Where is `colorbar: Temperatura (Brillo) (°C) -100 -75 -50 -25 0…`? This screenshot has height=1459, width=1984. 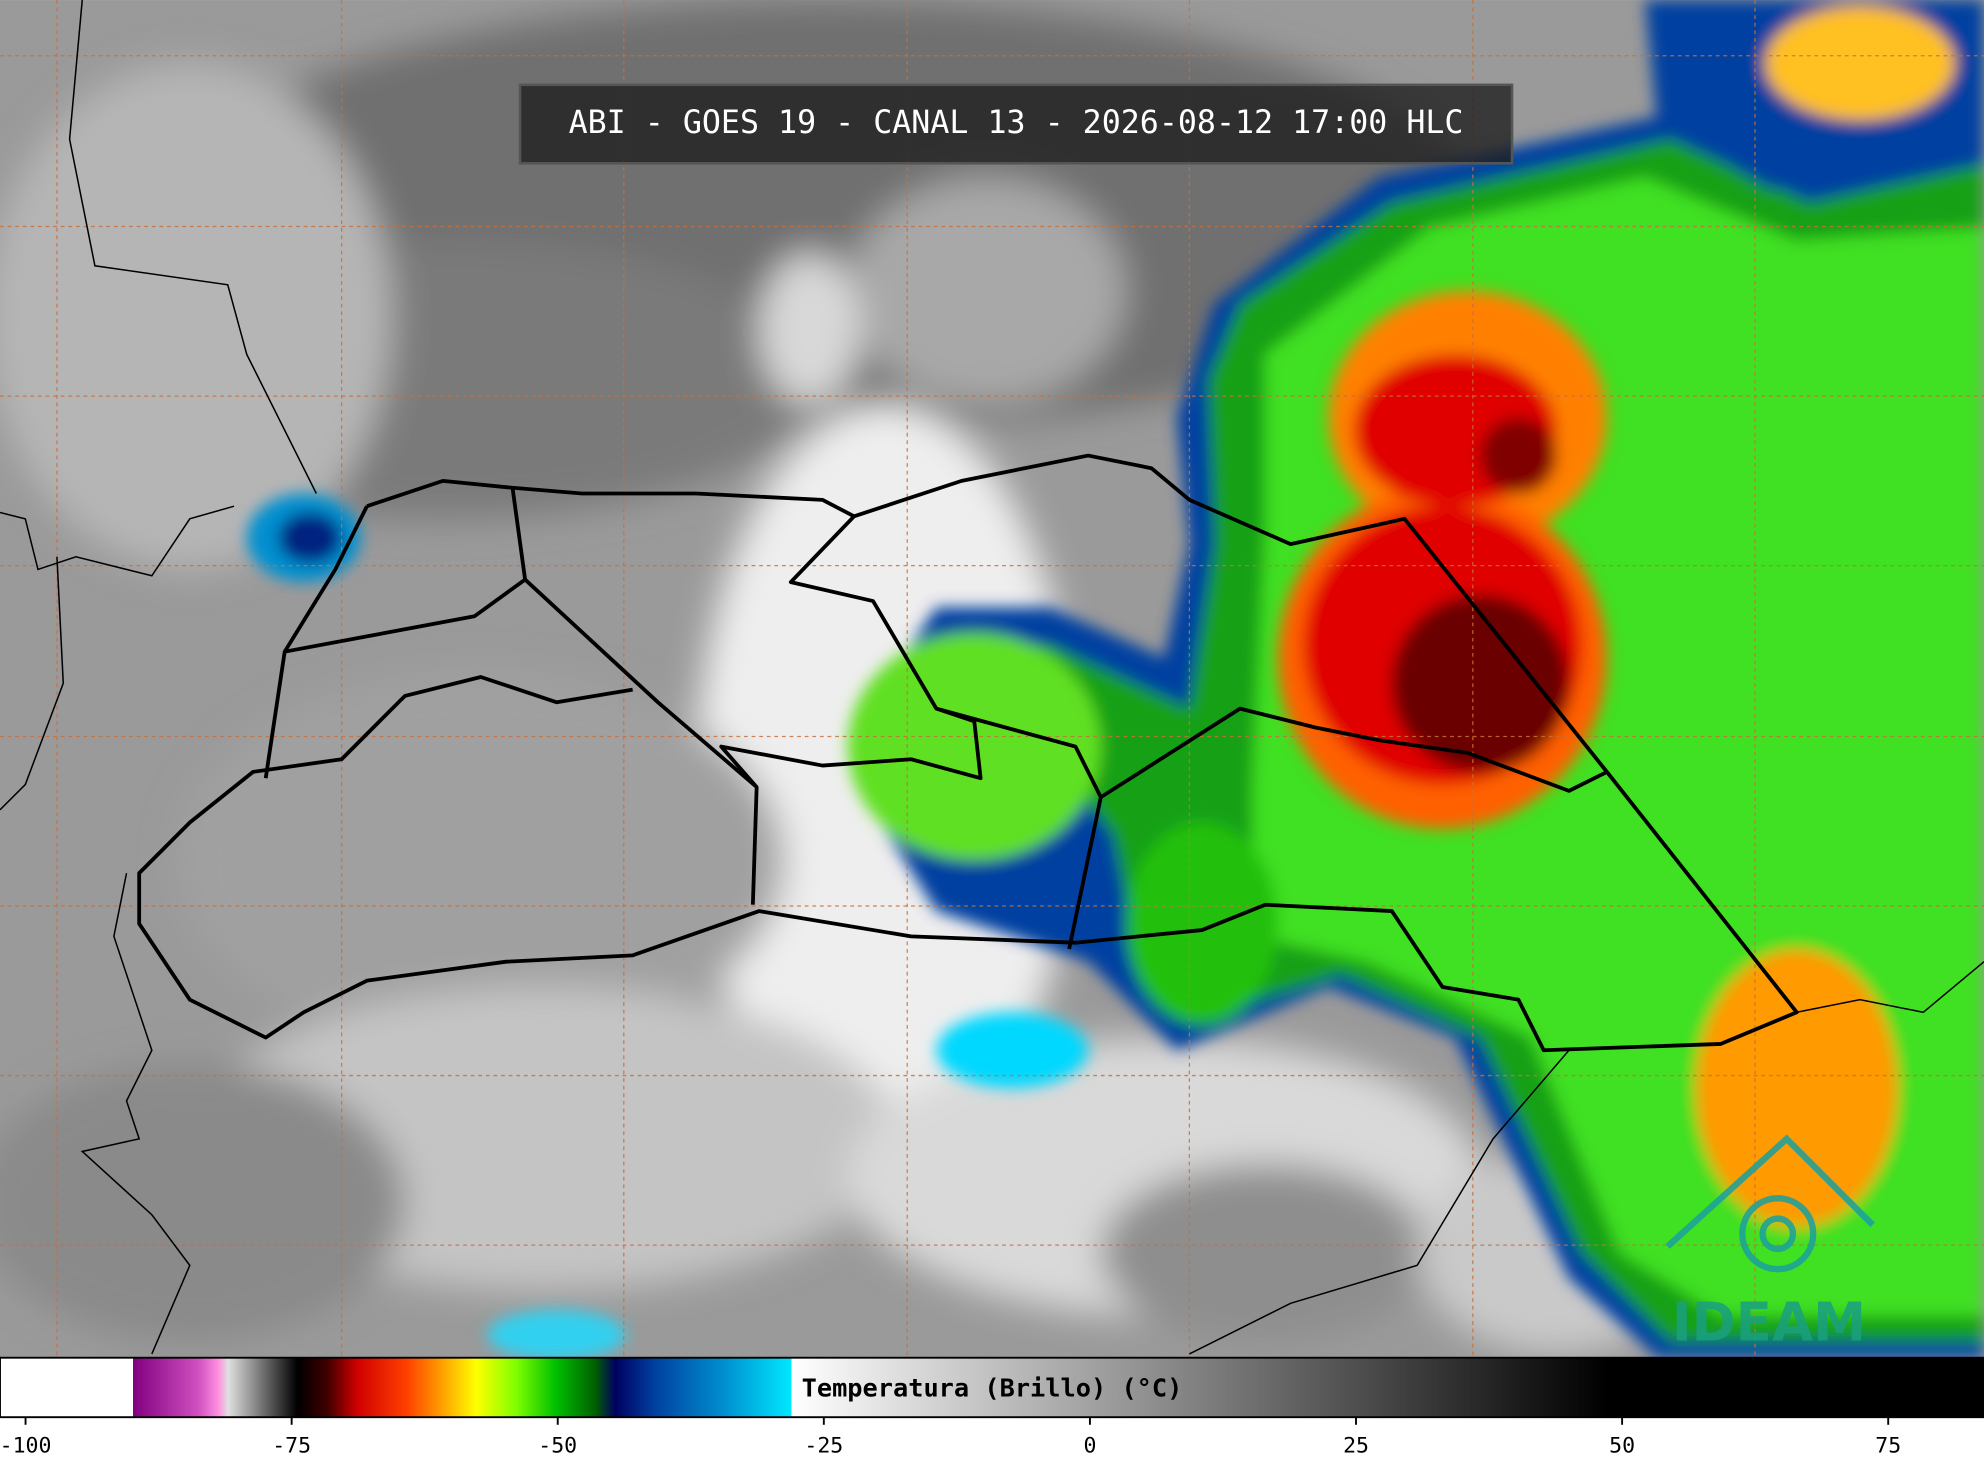 colorbar: Temperatura (Brillo) (°C) -100 -75 -50 -25 0… is located at coordinates (992, 1407).